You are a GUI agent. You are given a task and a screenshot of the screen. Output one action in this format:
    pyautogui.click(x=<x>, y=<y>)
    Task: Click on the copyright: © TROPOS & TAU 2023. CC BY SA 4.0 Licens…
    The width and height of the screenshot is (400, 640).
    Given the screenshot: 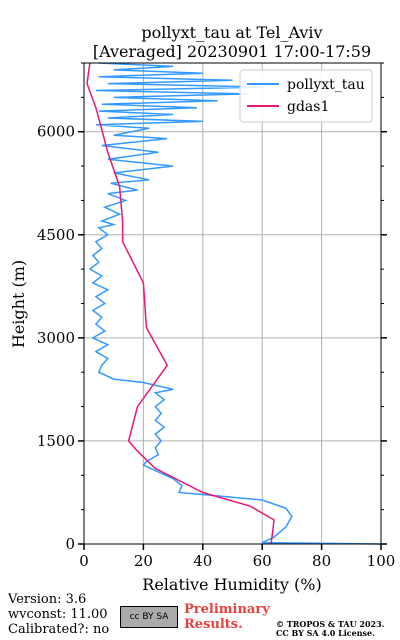 What is the action you would take?
    pyautogui.click(x=330, y=629)
    